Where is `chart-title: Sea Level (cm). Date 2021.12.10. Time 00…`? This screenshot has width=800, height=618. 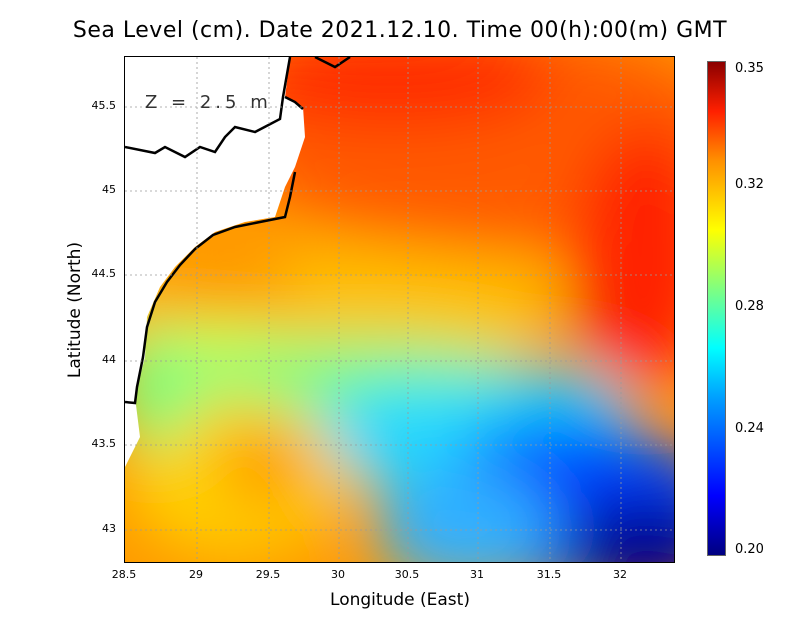
chart-title: Sea Level (cm). Date 2021.12.10. Time 00… is located at coordinates (400, 30).